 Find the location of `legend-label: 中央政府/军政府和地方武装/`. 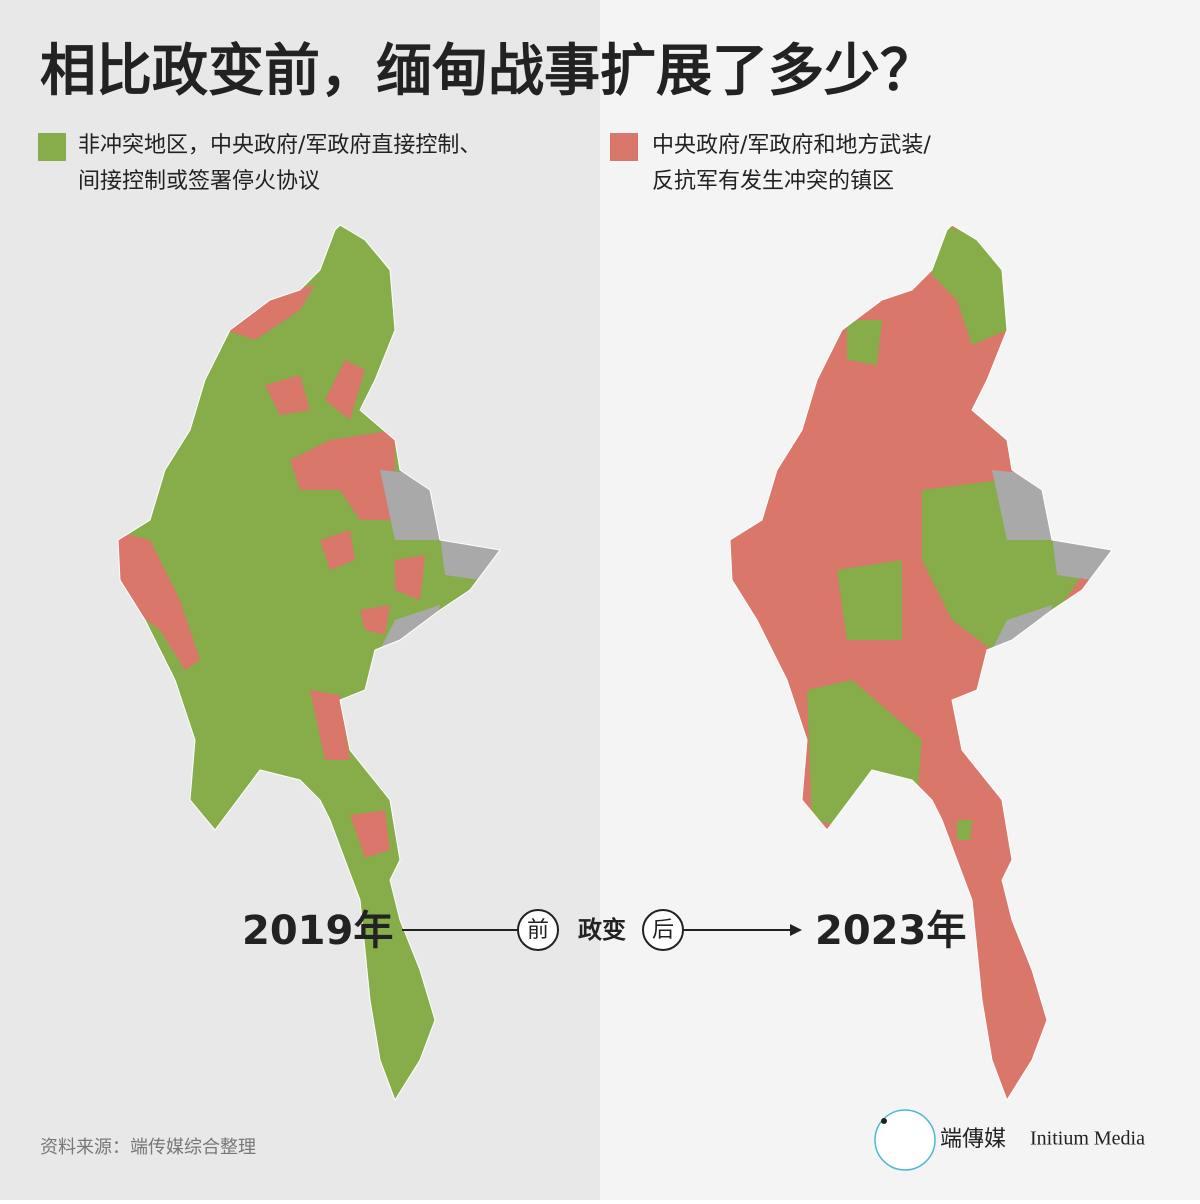

legend-label: 中央政府/军政府和地方武装/ is located at coordinates (791, 145).